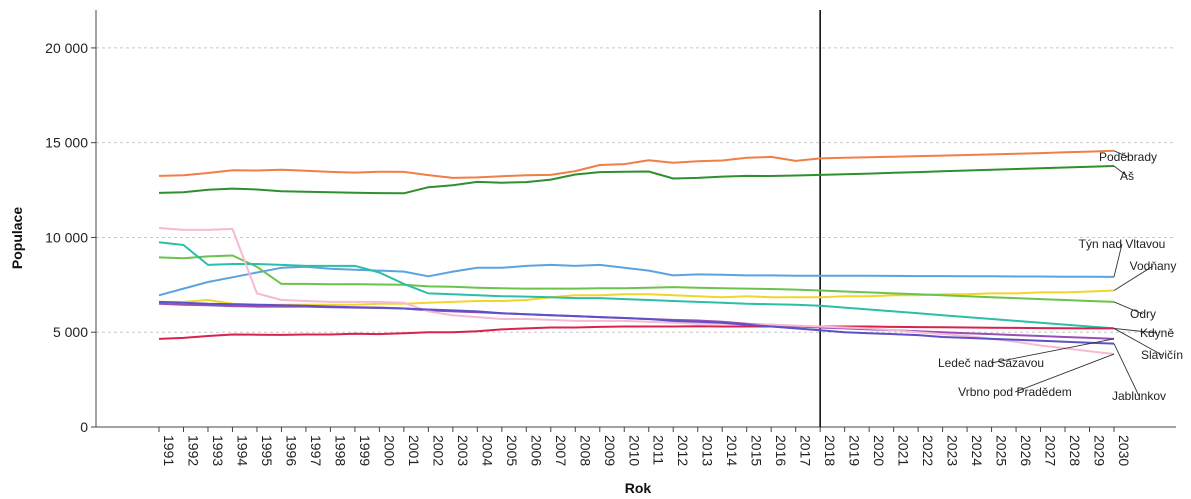  I want to click on x-tick-label: 2000, so click(389, 450).